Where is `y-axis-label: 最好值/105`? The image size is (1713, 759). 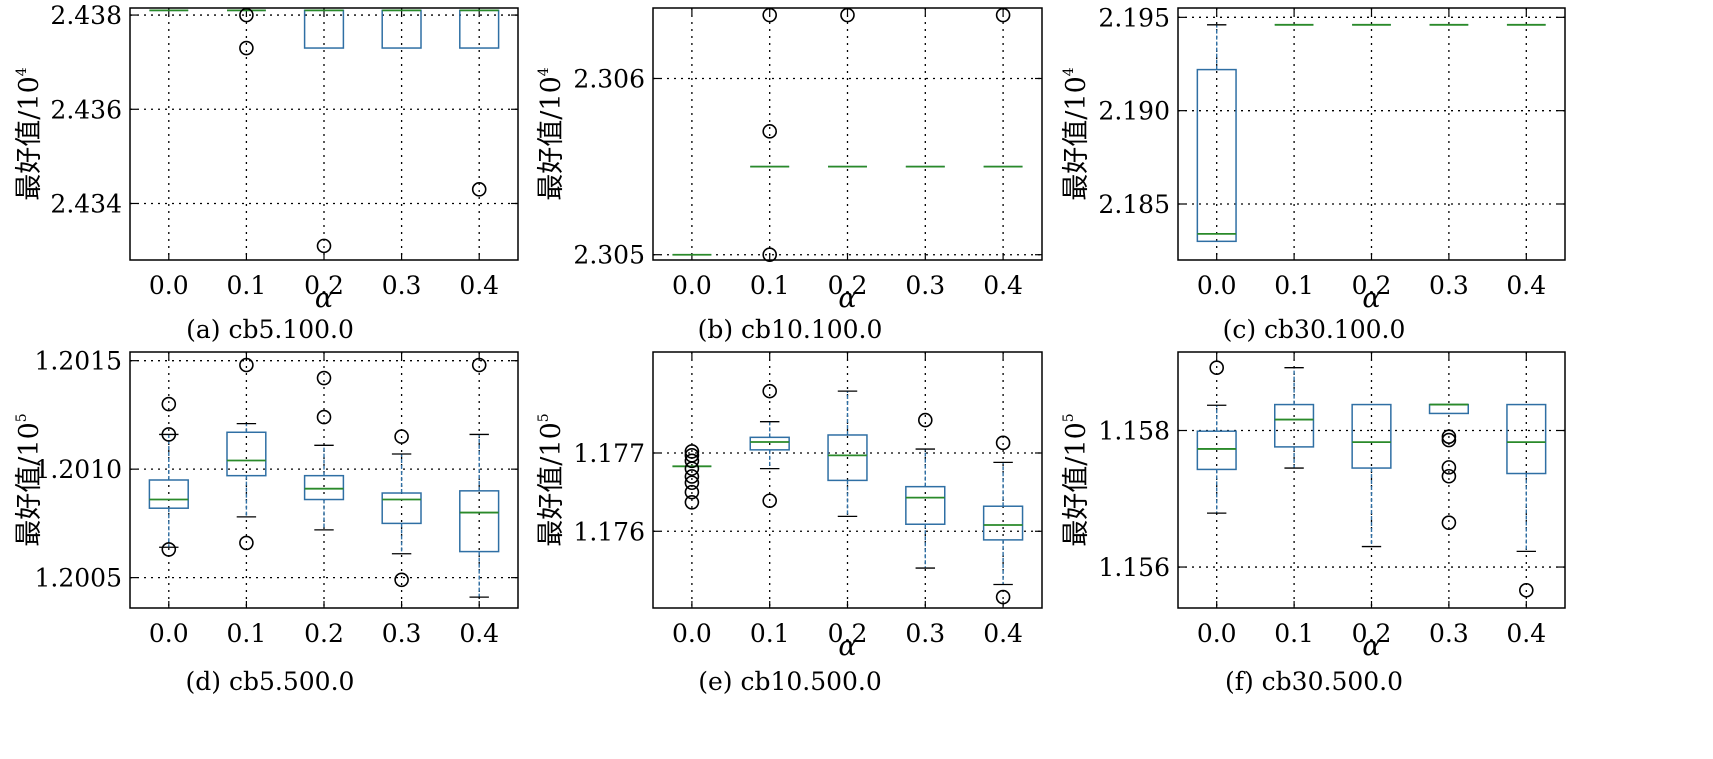
y-axis-label: 最好值/105 is located at coordinates (29, 479).